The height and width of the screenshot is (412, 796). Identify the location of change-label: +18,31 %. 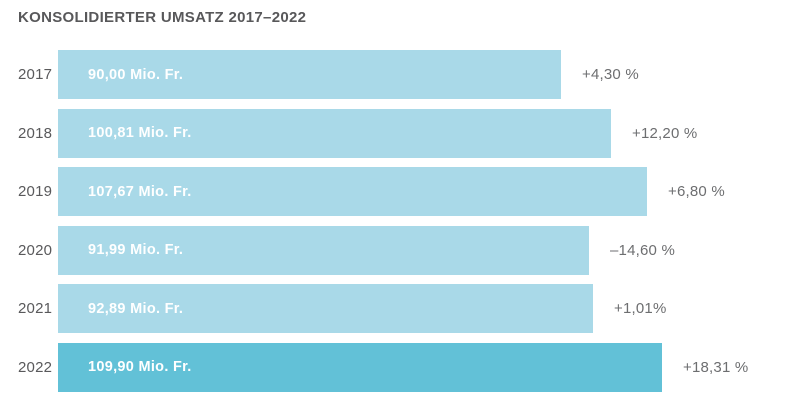
(716, 367).